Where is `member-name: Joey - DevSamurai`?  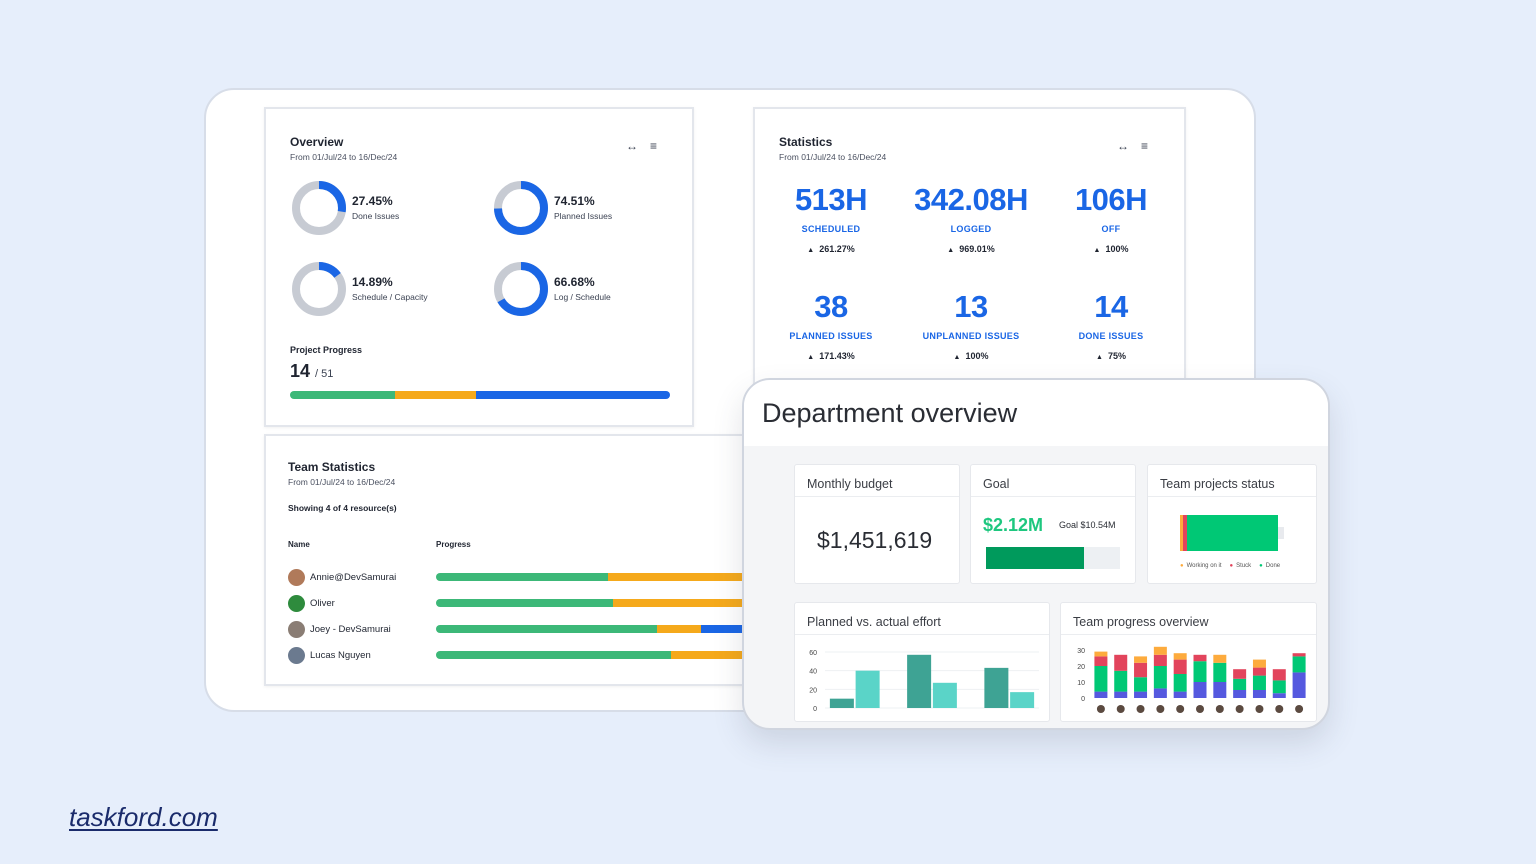 member-name: Joey - DevSamurai is located at coordinates (350, 629).